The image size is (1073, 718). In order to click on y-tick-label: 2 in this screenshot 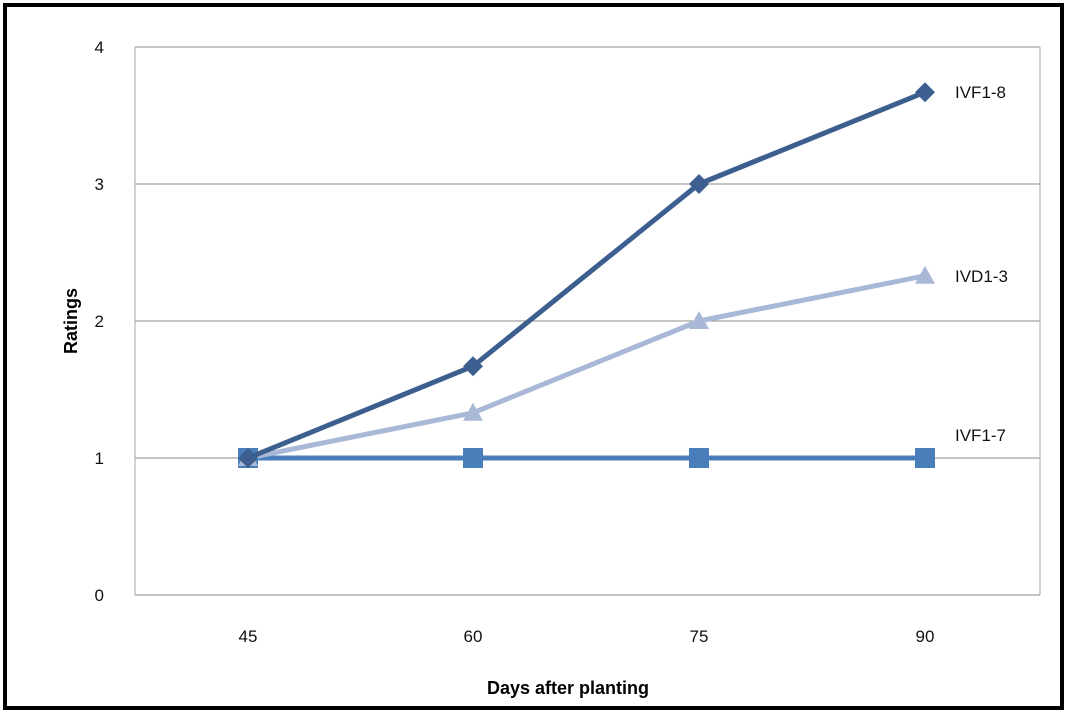, I will do `click(99, 321)`.